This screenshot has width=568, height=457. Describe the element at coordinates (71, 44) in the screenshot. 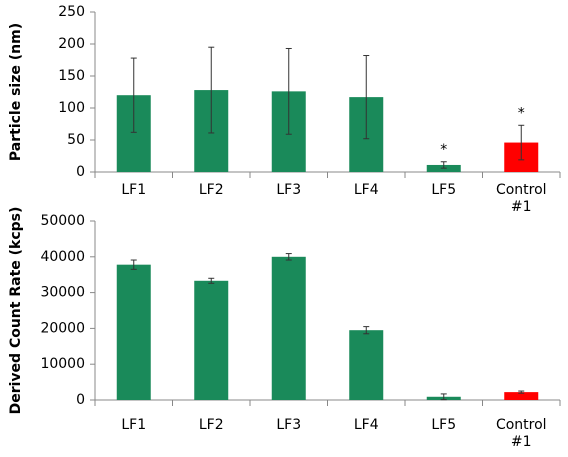

I see `y-tick-label: 200` at that location.